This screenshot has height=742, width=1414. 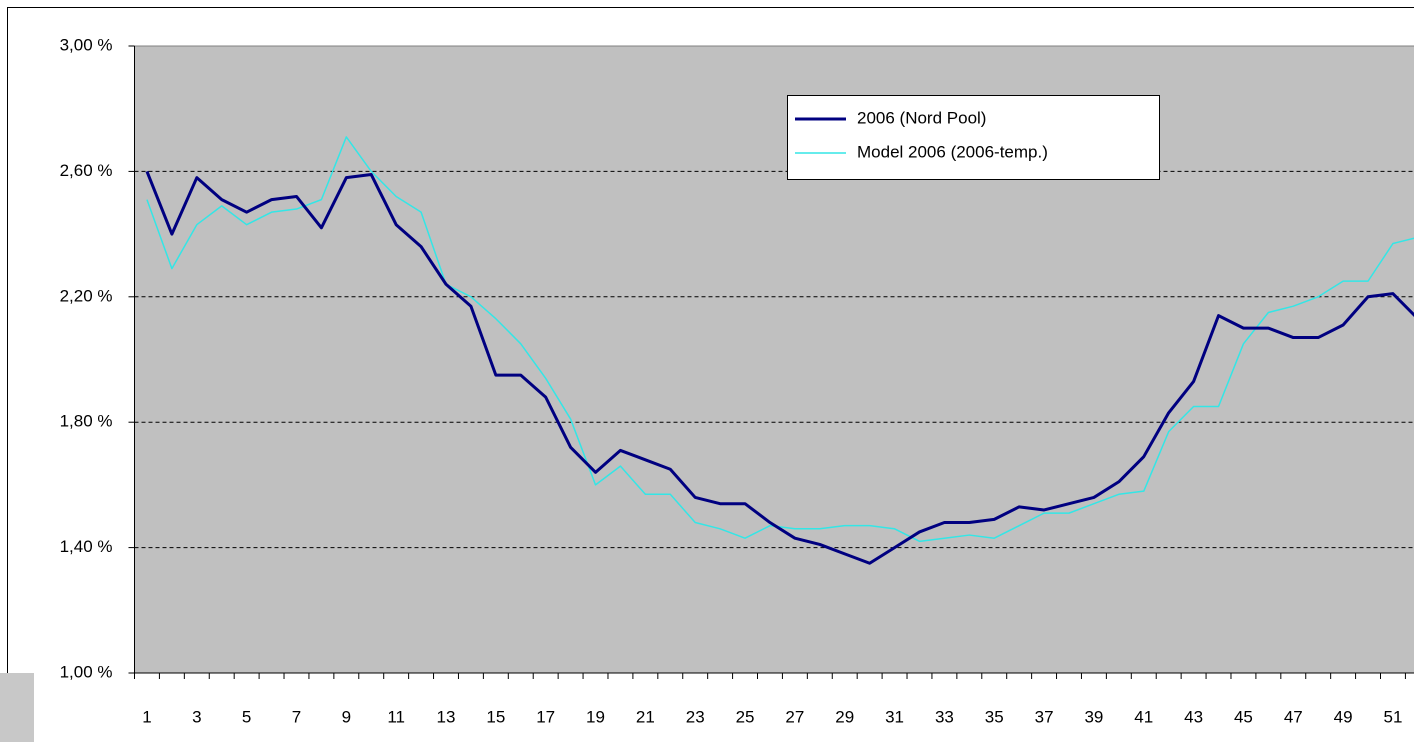 What do you see at coordinates (246, 716) in the screenshot?
I see `x-tick-label: 5` at bounding box center [246, 716].